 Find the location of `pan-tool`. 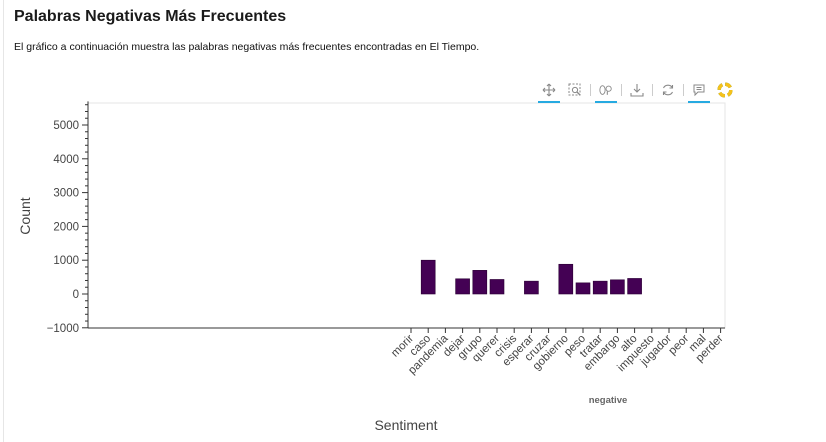

pan-tool is located at coordinates (549, 91).